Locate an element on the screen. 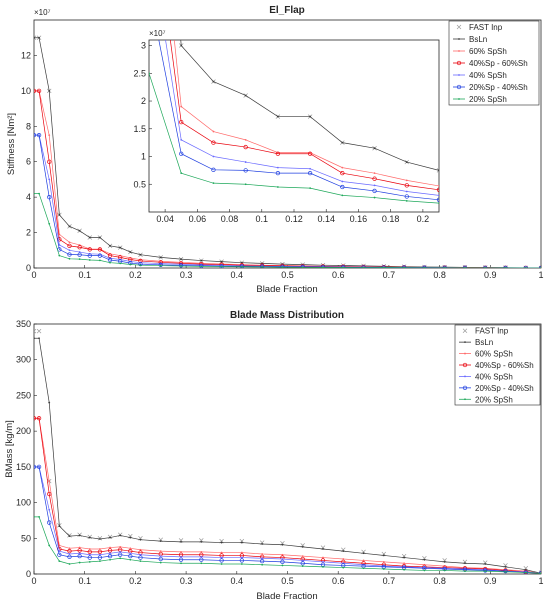  y-tick-label: 50 is located at coordinates (26, 538).